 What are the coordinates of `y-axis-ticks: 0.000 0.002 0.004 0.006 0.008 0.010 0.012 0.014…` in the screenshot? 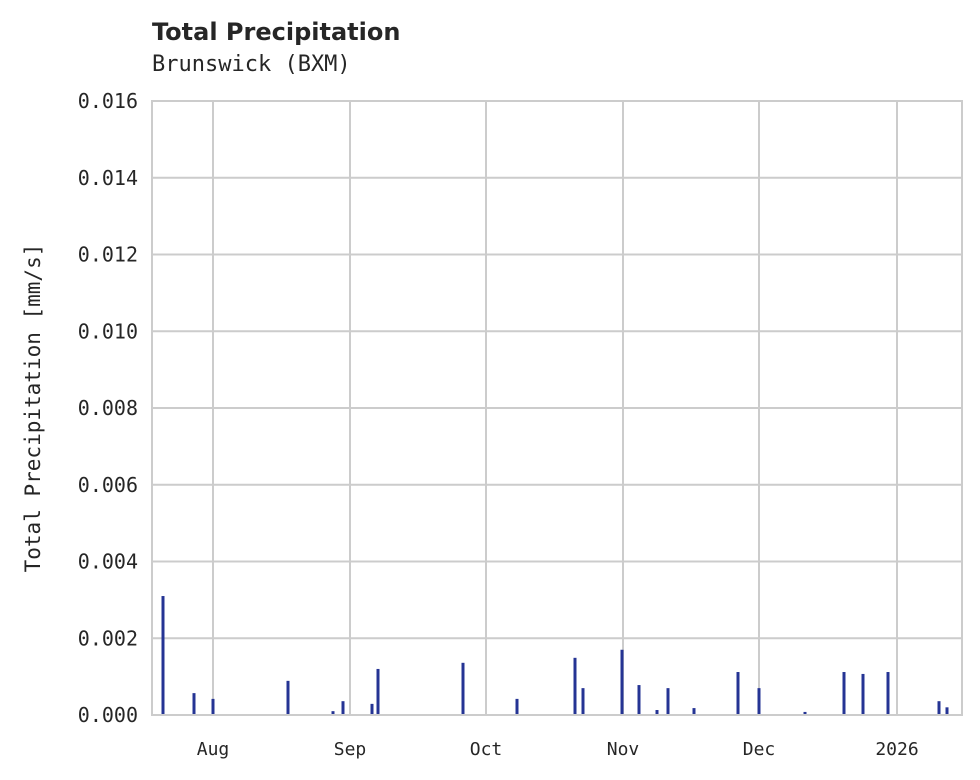 It's located at (108, 408).